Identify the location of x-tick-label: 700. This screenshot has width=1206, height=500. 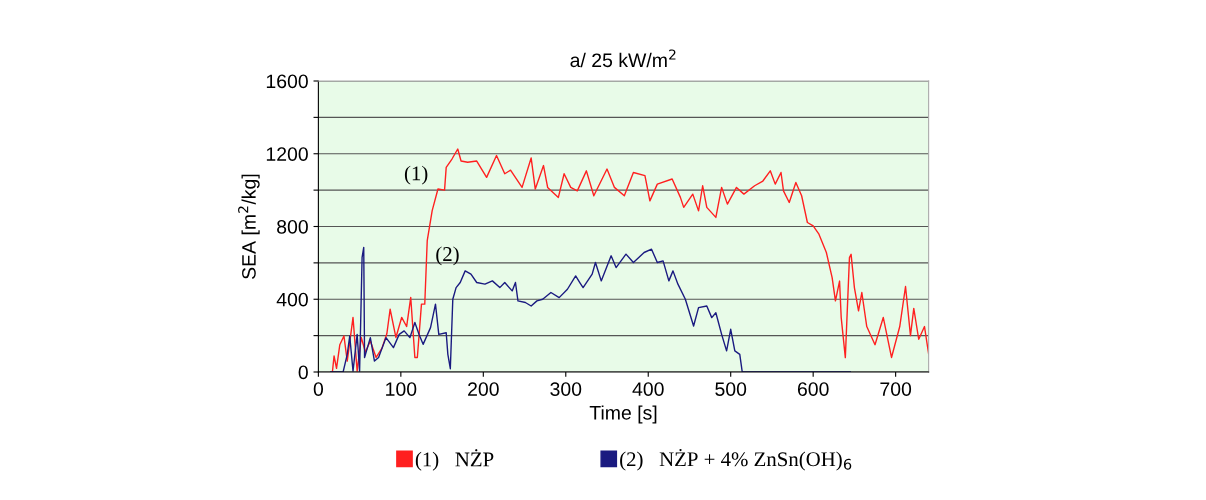
(896, 389).